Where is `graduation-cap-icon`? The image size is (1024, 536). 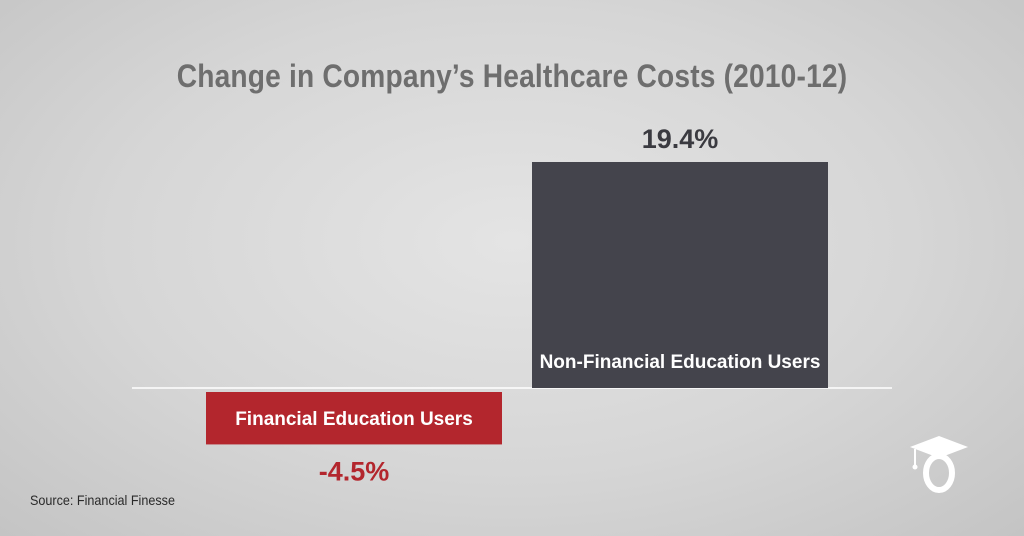
graduation-cap-icon is located at coordinates (939, 464).